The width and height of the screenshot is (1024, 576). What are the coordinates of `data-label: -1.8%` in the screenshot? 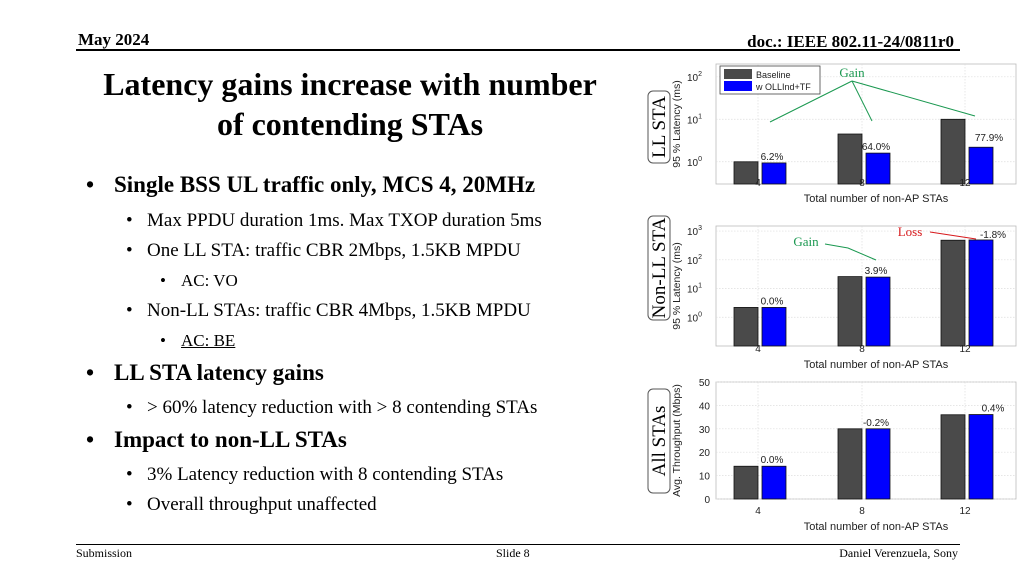 It's located at (993, 235).